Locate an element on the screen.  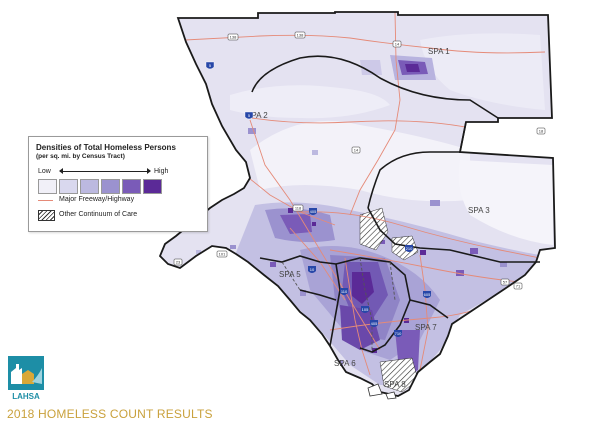
svg-text: 210 is located at coordinates (409, 248).